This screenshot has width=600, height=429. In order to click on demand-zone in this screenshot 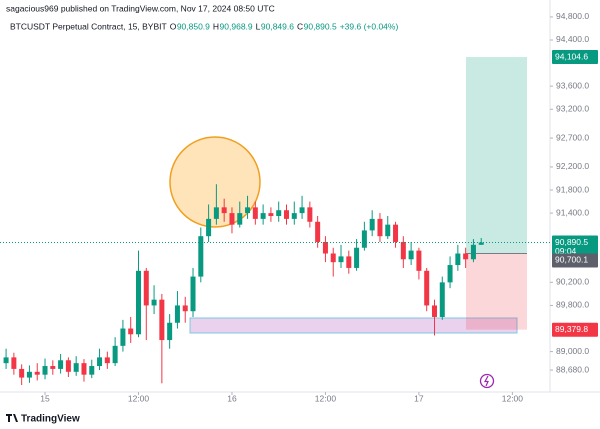, I will do `click(353, 325)`.